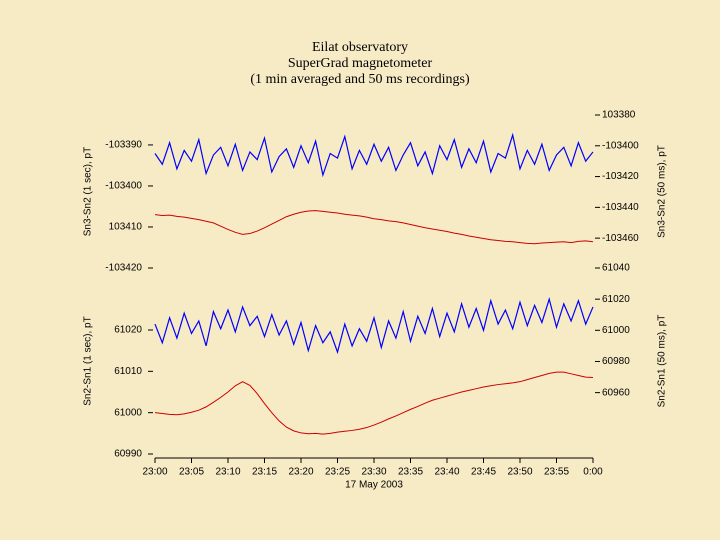  I want to click on y-tick-label: 61000, so click(128, 412).